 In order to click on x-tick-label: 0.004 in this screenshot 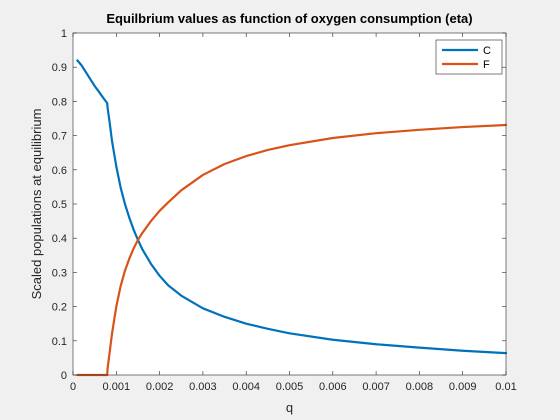, I will do `click(246, 387)`.